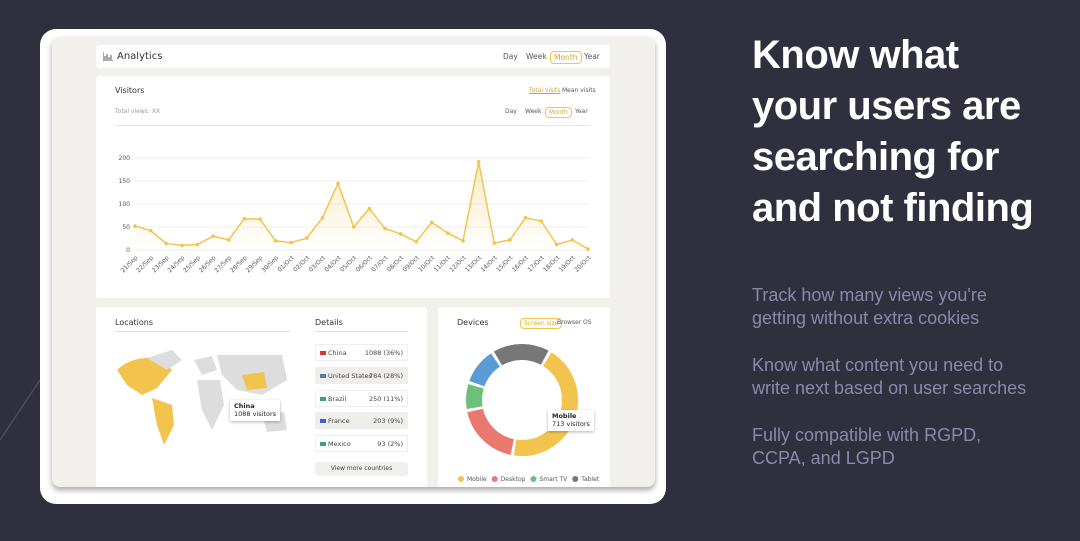 The height and width of the screenshot is (541, 1080). What do you see at coordinates (564, 416) in the screenshot?
I see `tooltip-title: Mobile` at bounding box center [564, 416].